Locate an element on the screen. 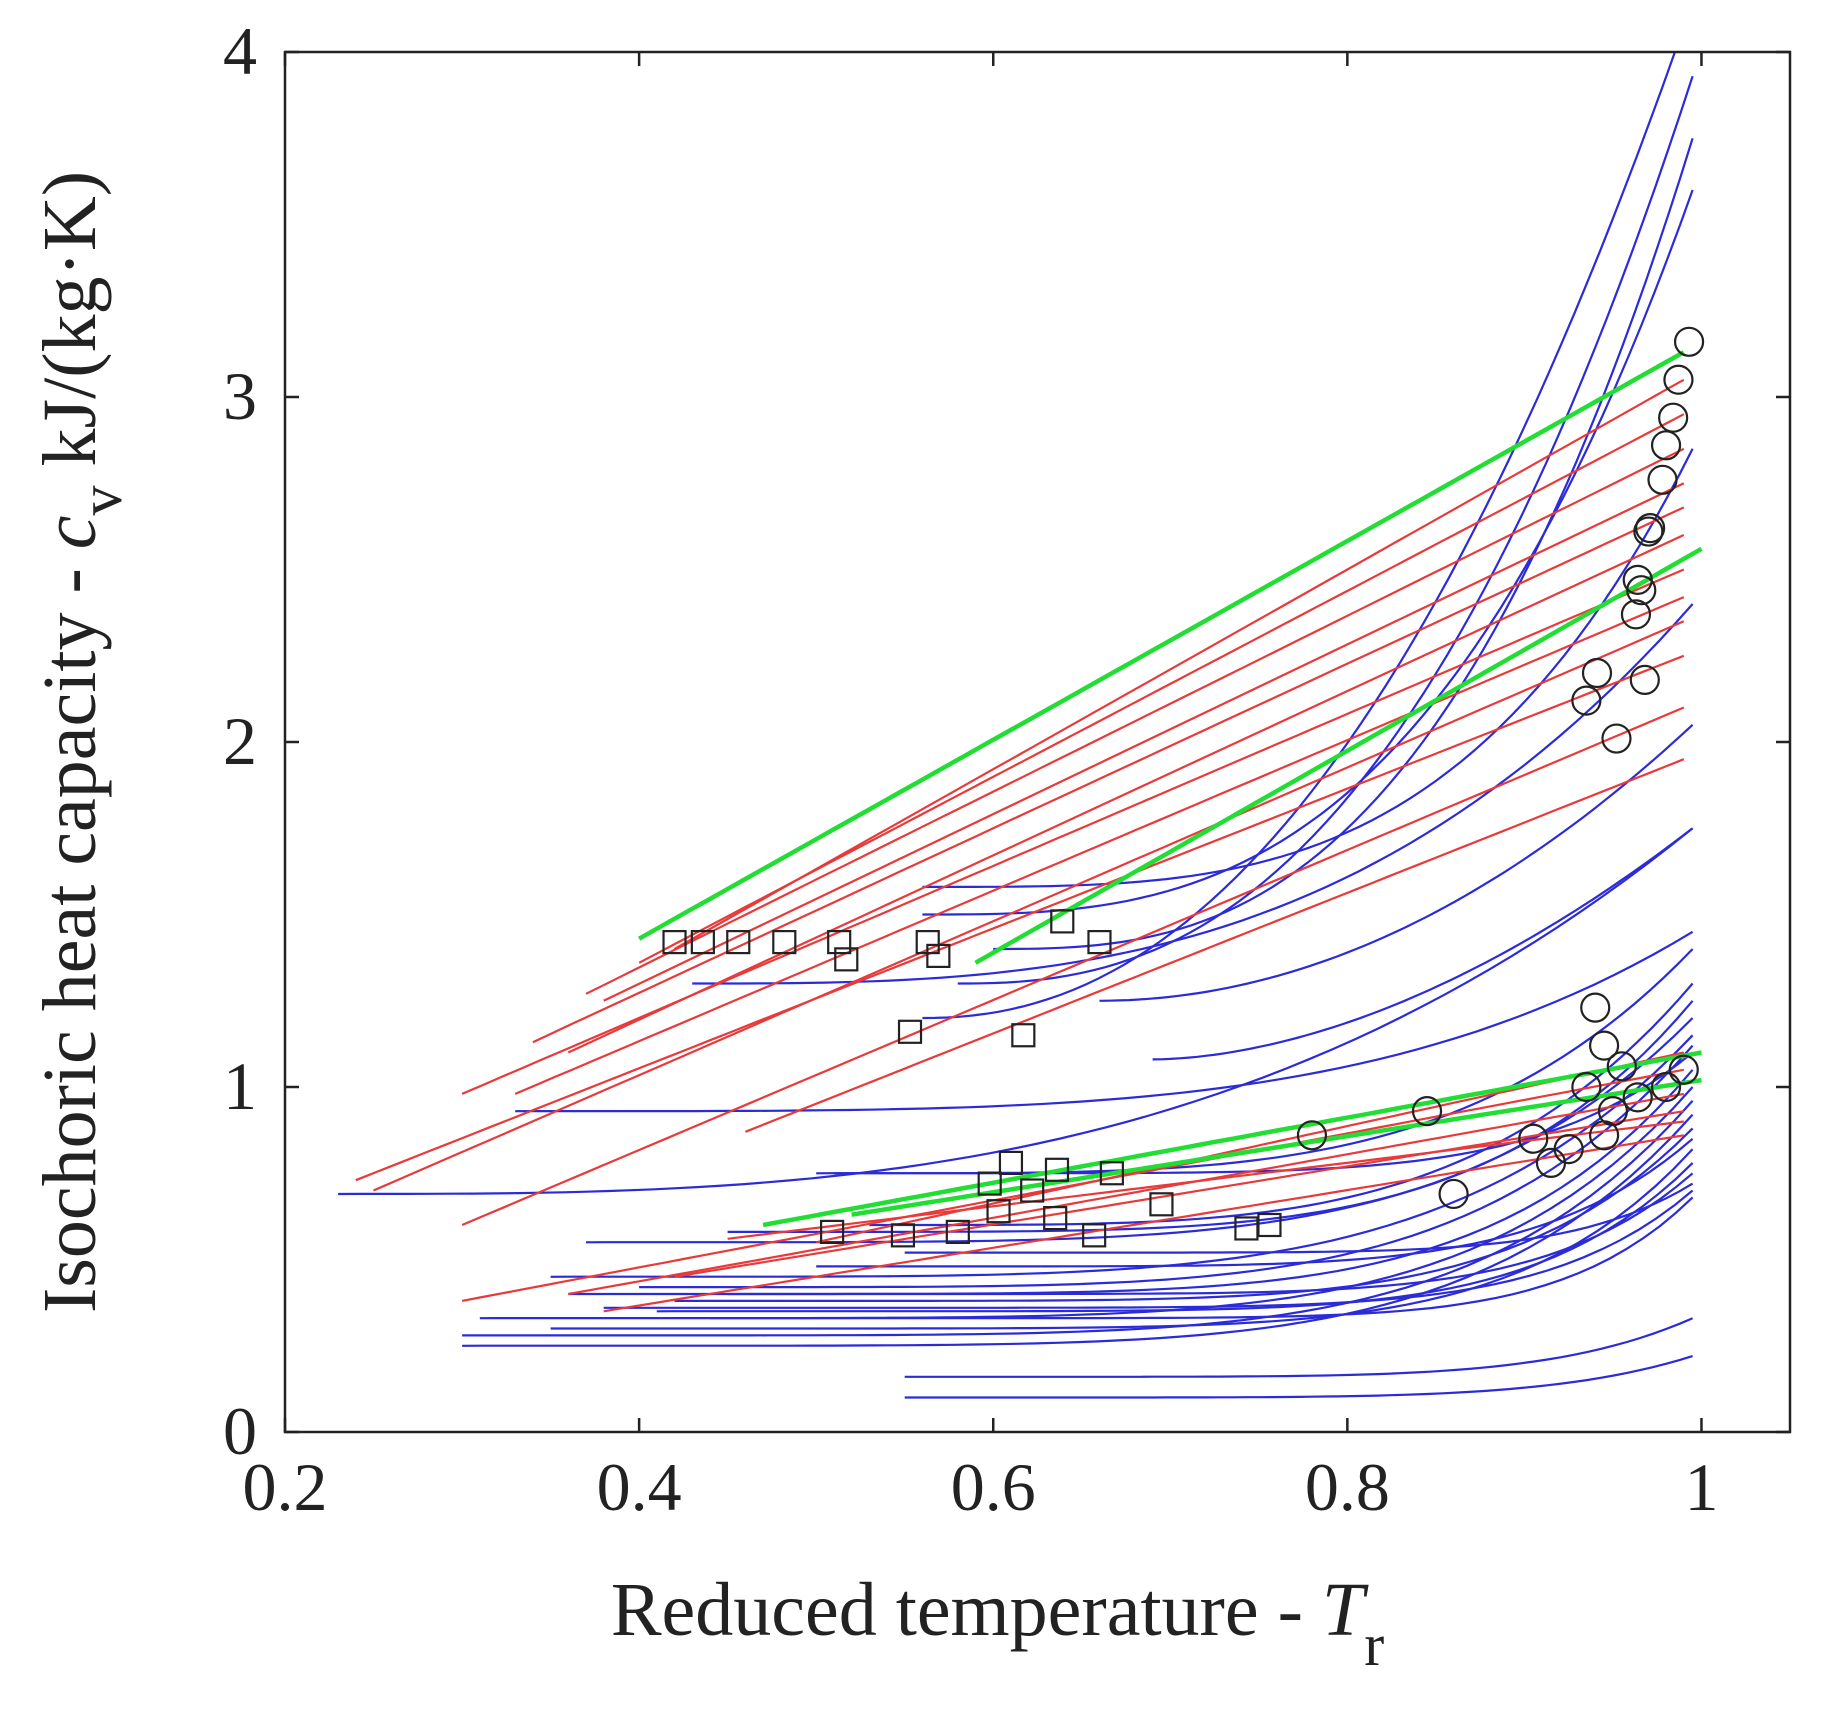  y-axis-title-subscript: v is located at coordinates (101, 500).